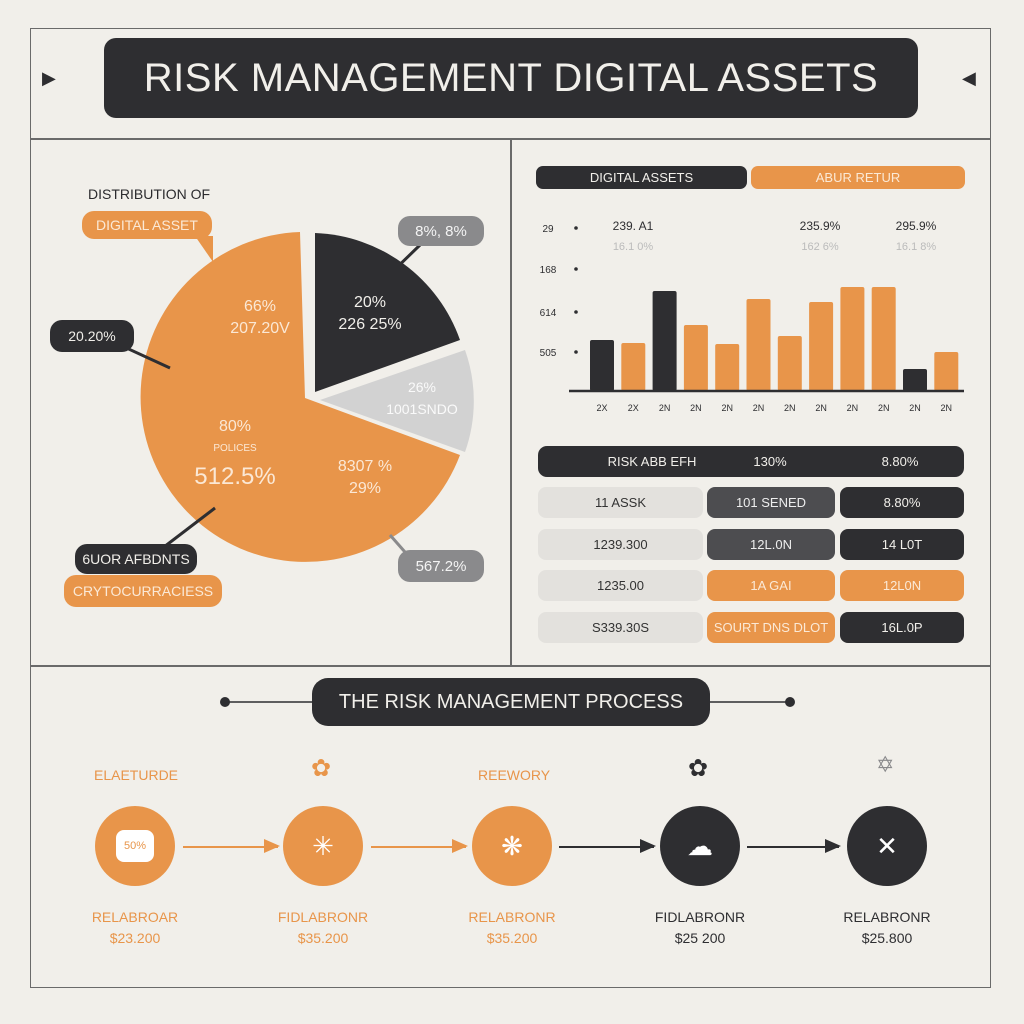 This screenshot has width=1024, height=1024. What do you see at coordinates (620, 544) in the screenshot?
I see `table-cell: 1239.300` at bounding box center [620, 544].